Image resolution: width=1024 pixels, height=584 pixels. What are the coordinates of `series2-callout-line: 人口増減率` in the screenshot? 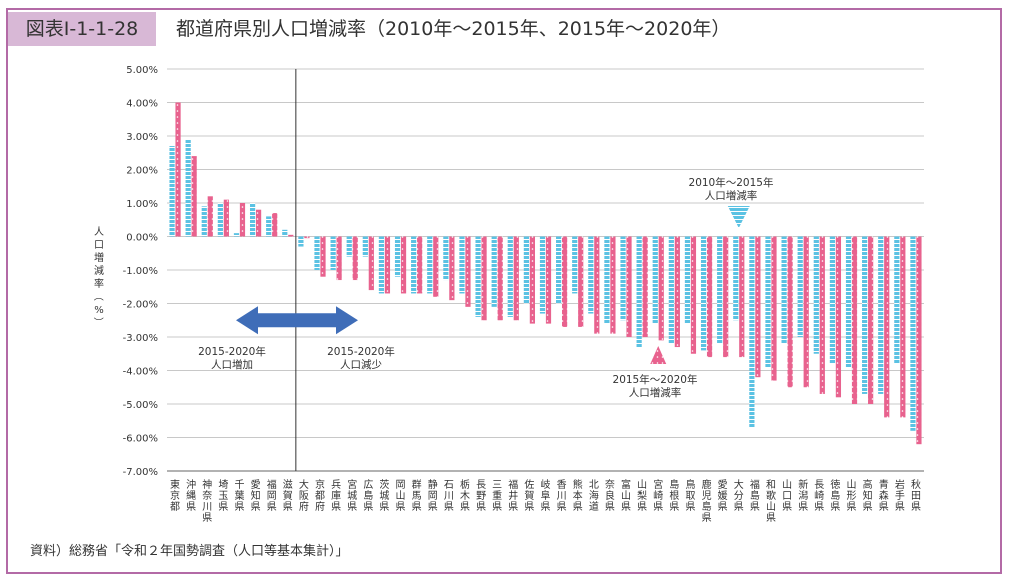 It's located at (655, 392).